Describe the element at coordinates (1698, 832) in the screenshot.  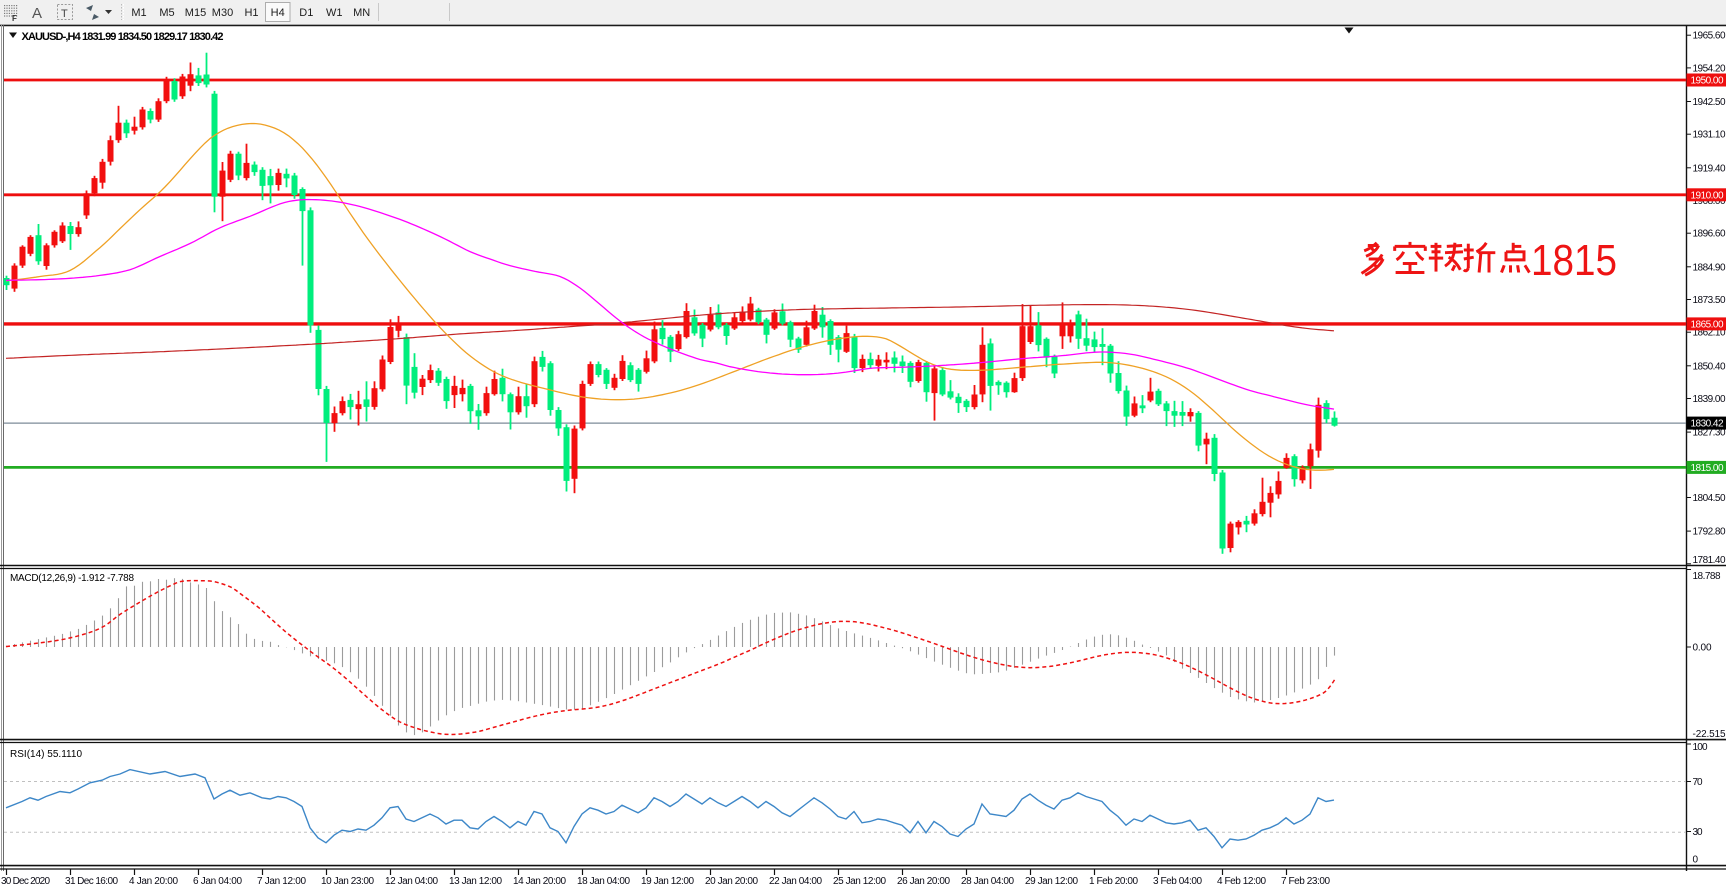
I see `svg-text: 30` at that location.